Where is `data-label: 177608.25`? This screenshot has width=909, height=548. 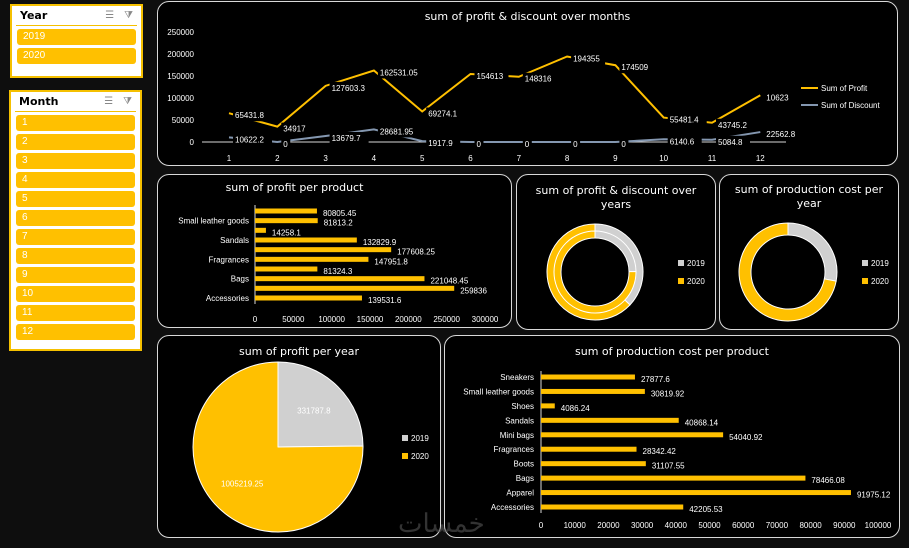
data-label: 177608.25 is located at coordinates (416, 252).